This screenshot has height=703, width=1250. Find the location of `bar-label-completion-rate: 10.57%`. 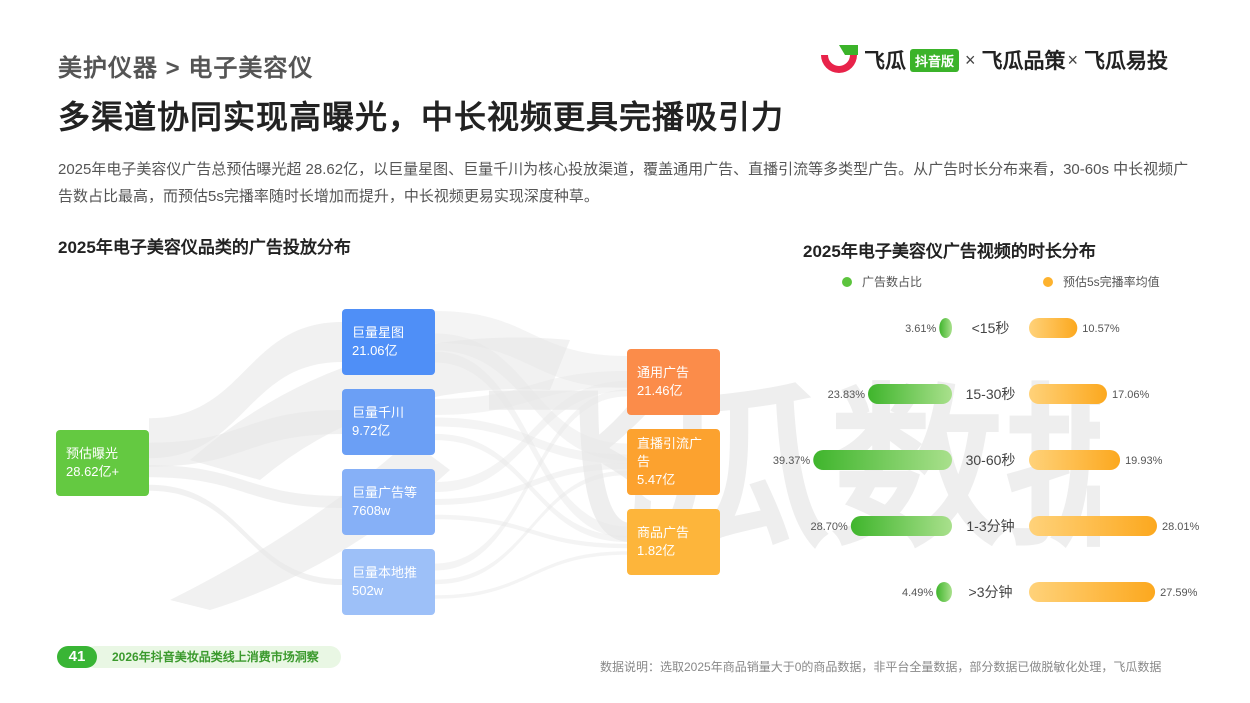

bar-label-completion-rate: 10.57% is located at coordinates (1101, 329).